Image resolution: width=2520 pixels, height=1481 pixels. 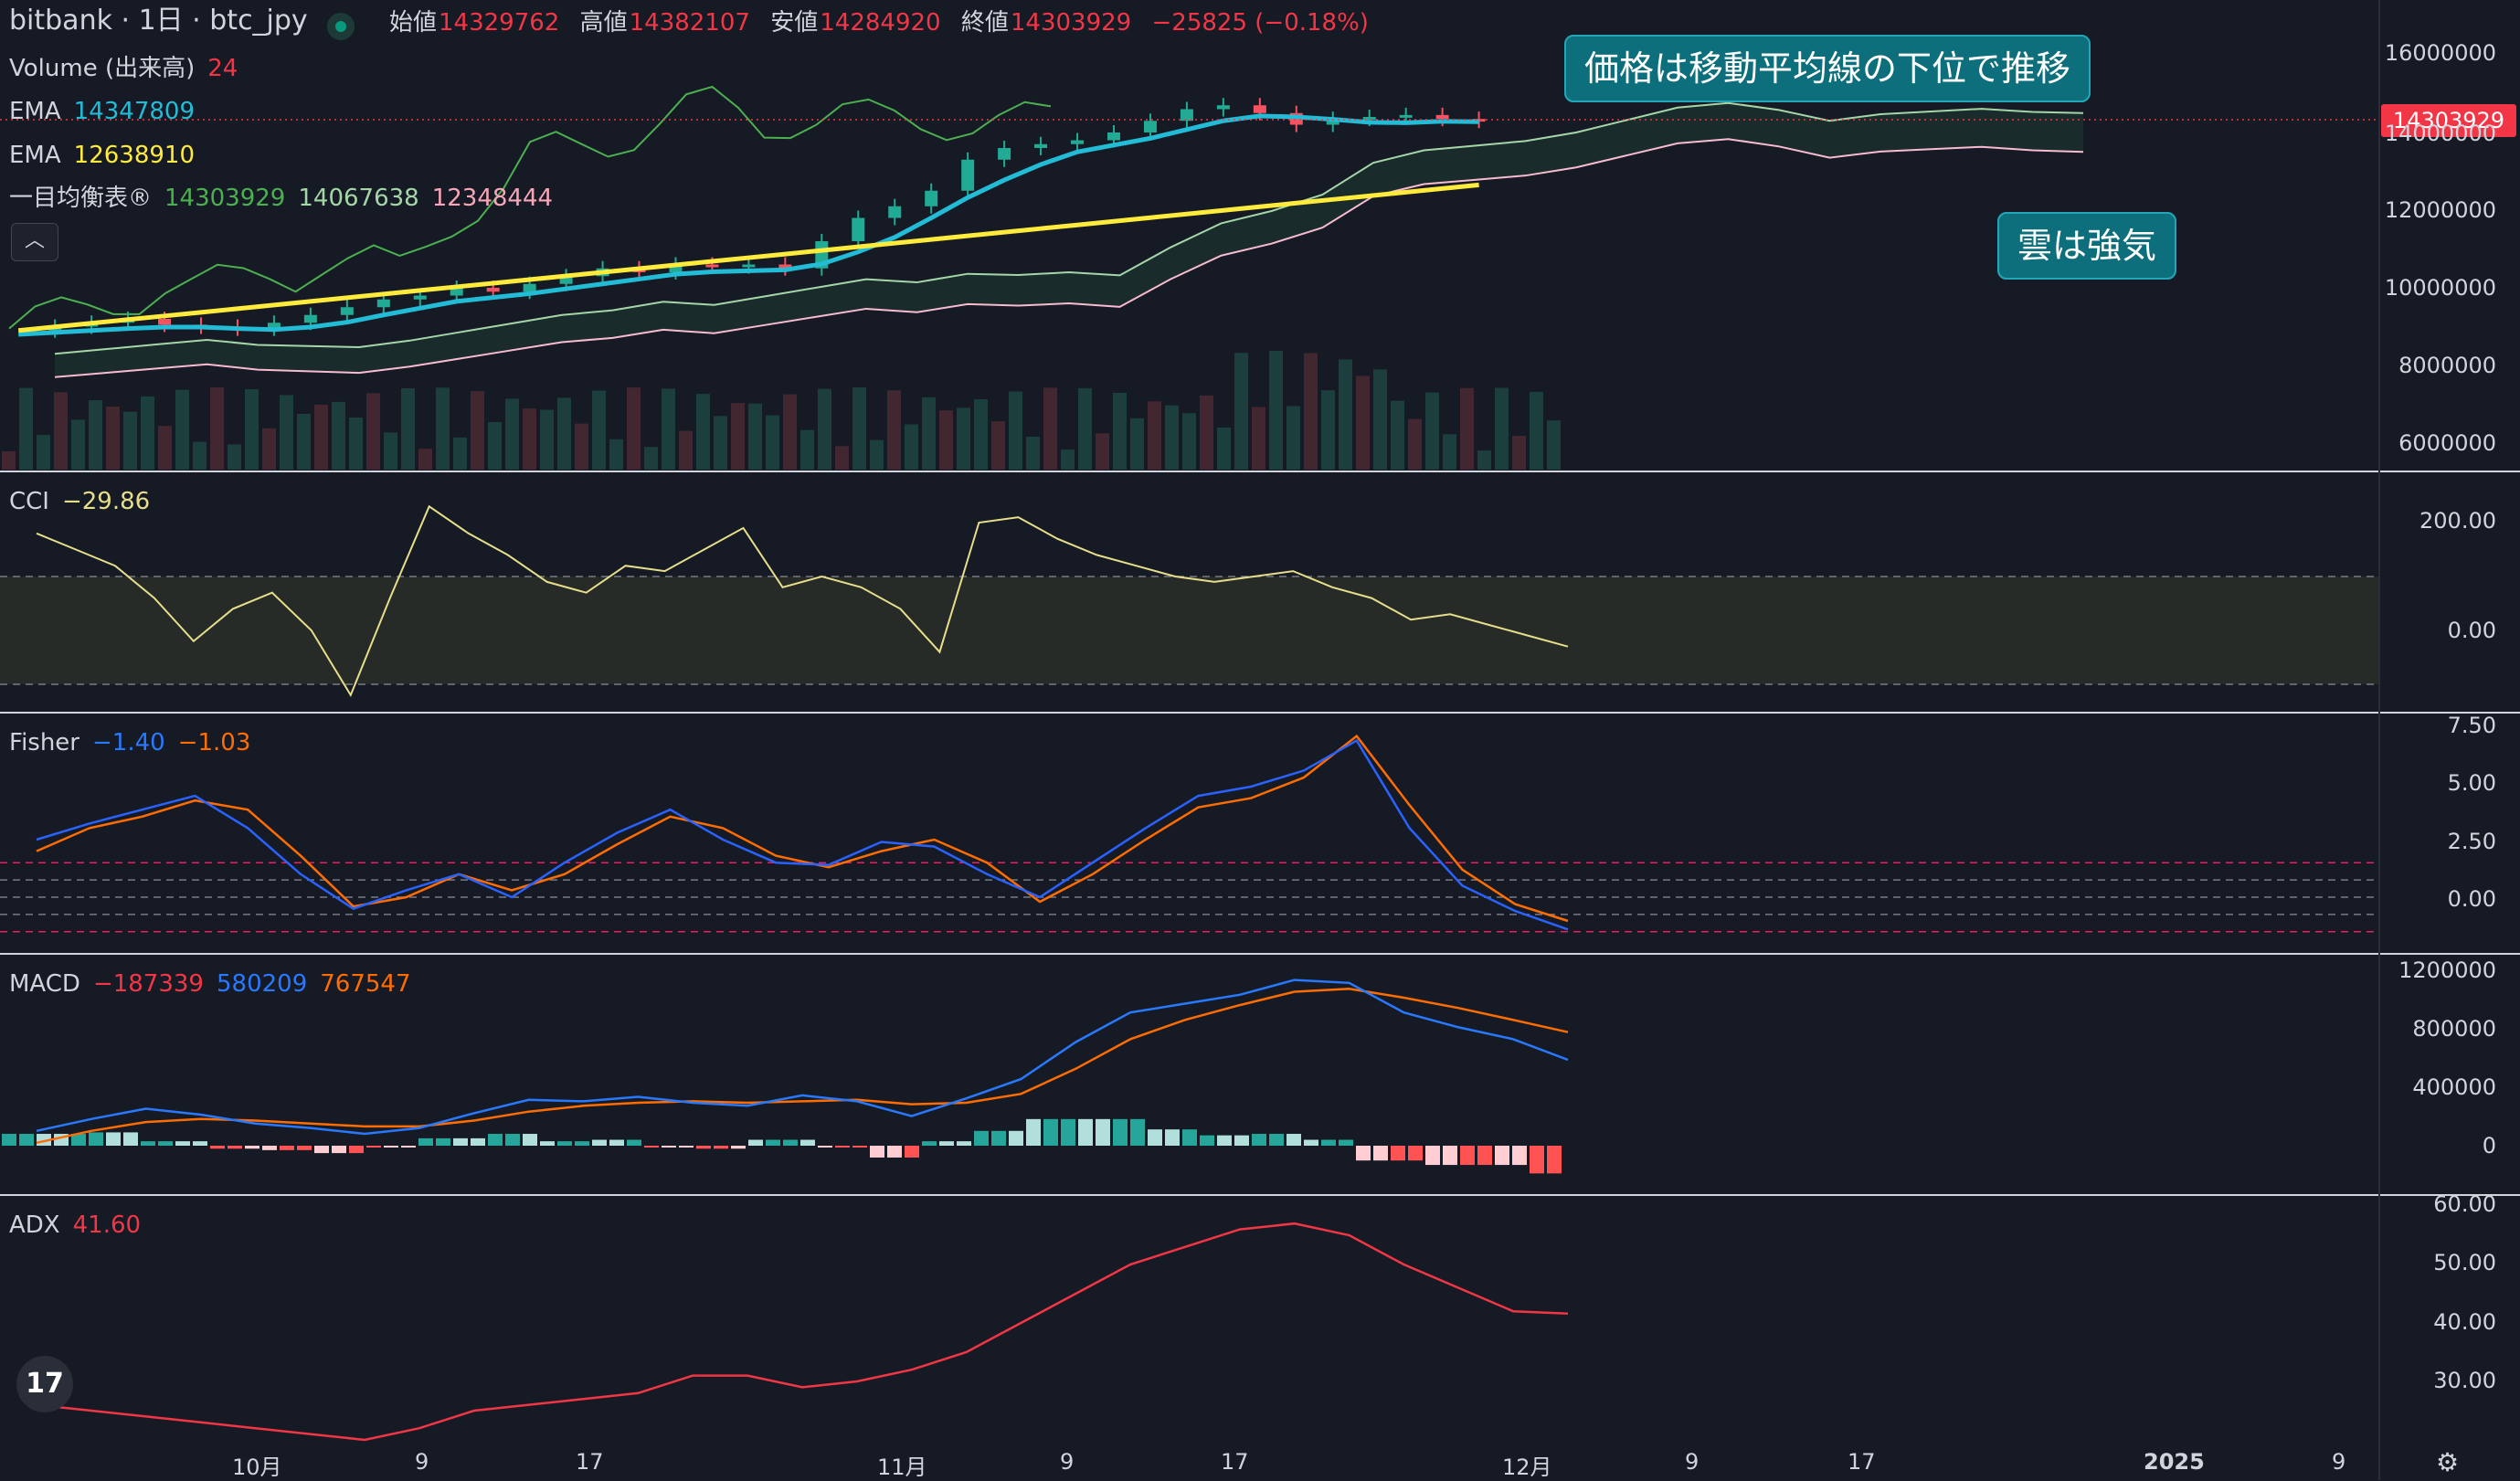 What do you see at coordinates (603, 23) in the screenshot?
I see `high-label: 高値` at bounding box center [603, 23].